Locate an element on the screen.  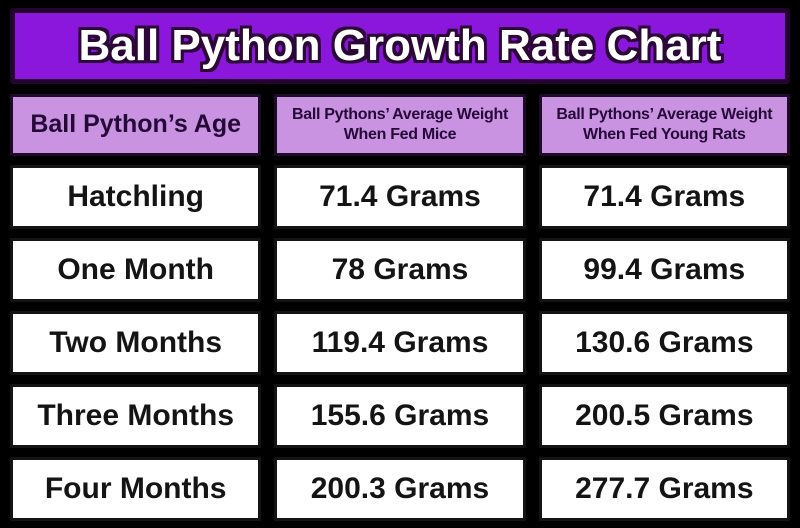
mice-weight-cell-four-months: 200.3 Grams is located at coordinates (400, 489).